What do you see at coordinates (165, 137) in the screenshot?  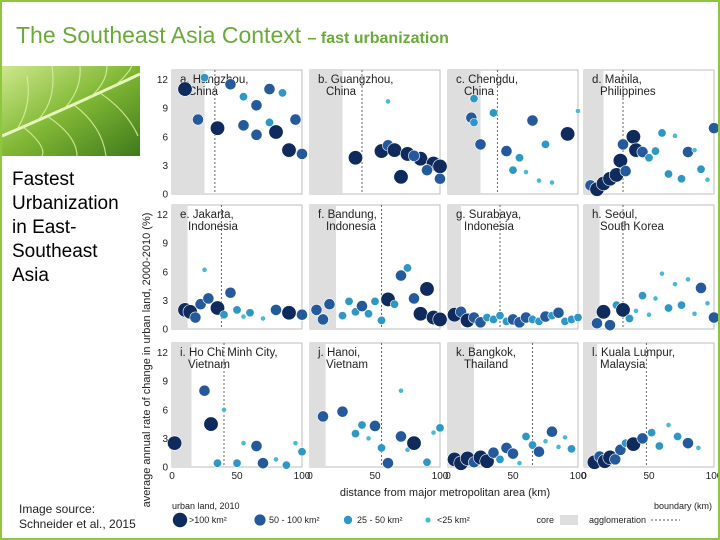 I see `y-tick-label: 6` at bounding box center [165, 137].